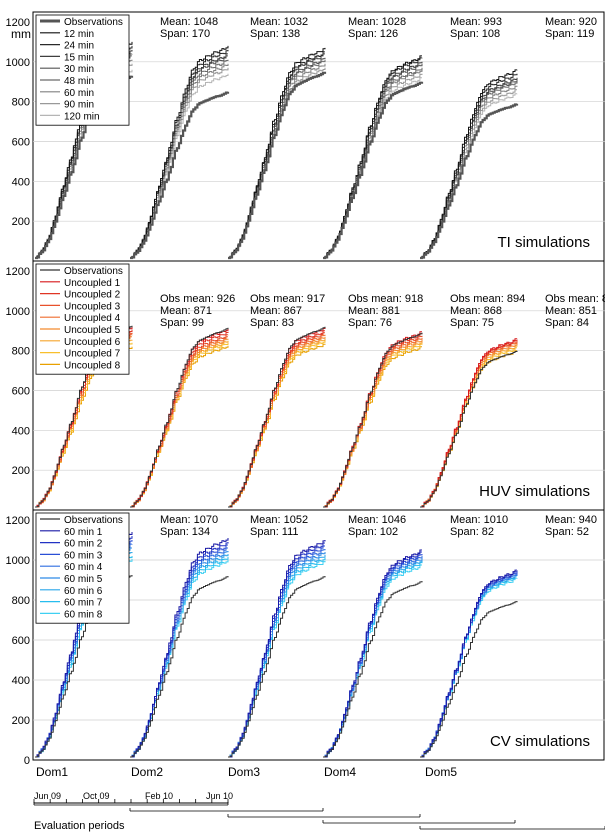 This screenshot has width=605, height=832. What do you see at coordinates (487, 299) in the screenshot?
I see `annotation-line: Obs mean: 894` at bounding box center [487, 299].